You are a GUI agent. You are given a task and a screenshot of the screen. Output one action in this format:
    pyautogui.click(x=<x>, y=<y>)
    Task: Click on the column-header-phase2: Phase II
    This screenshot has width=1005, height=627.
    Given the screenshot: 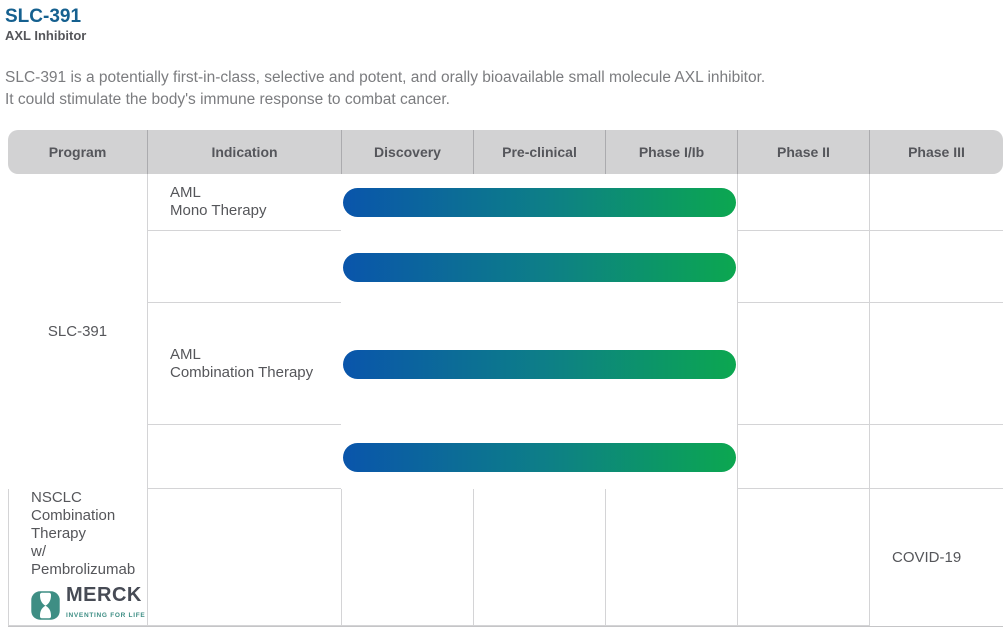 What is the action you would take?
    pyautogui.click(x=803, y=152)
    